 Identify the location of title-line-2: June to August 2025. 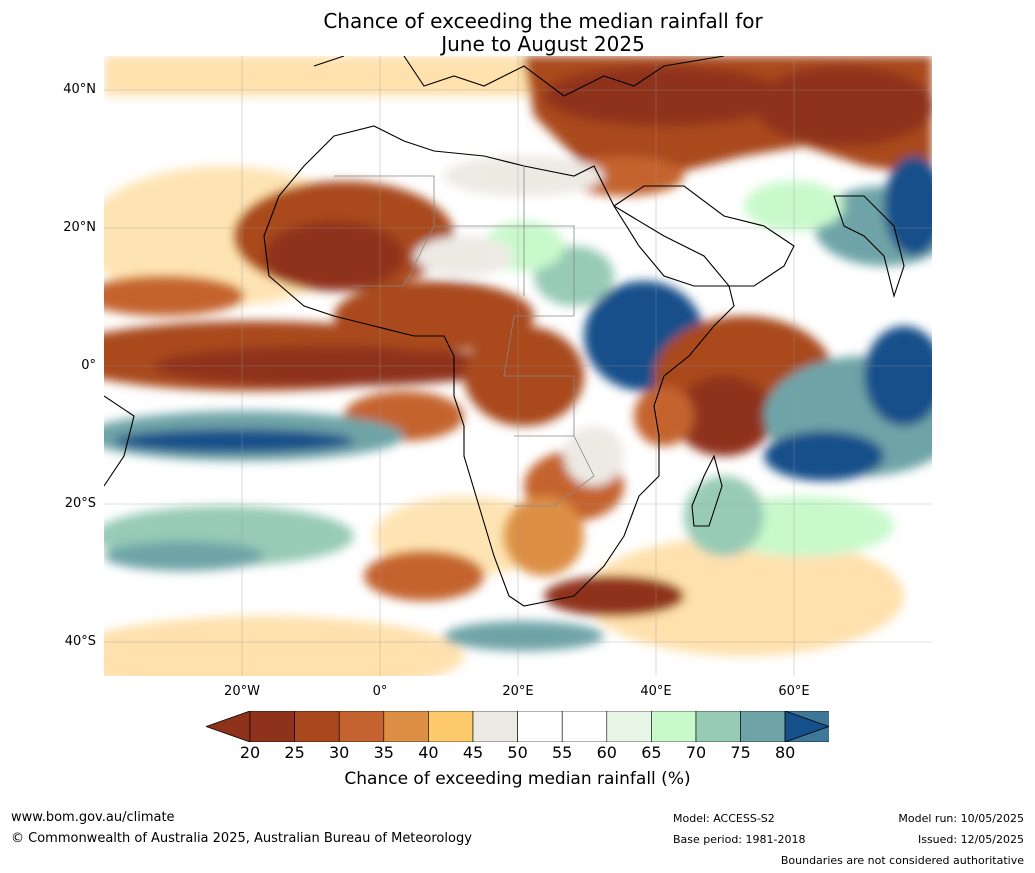
(543, 44).